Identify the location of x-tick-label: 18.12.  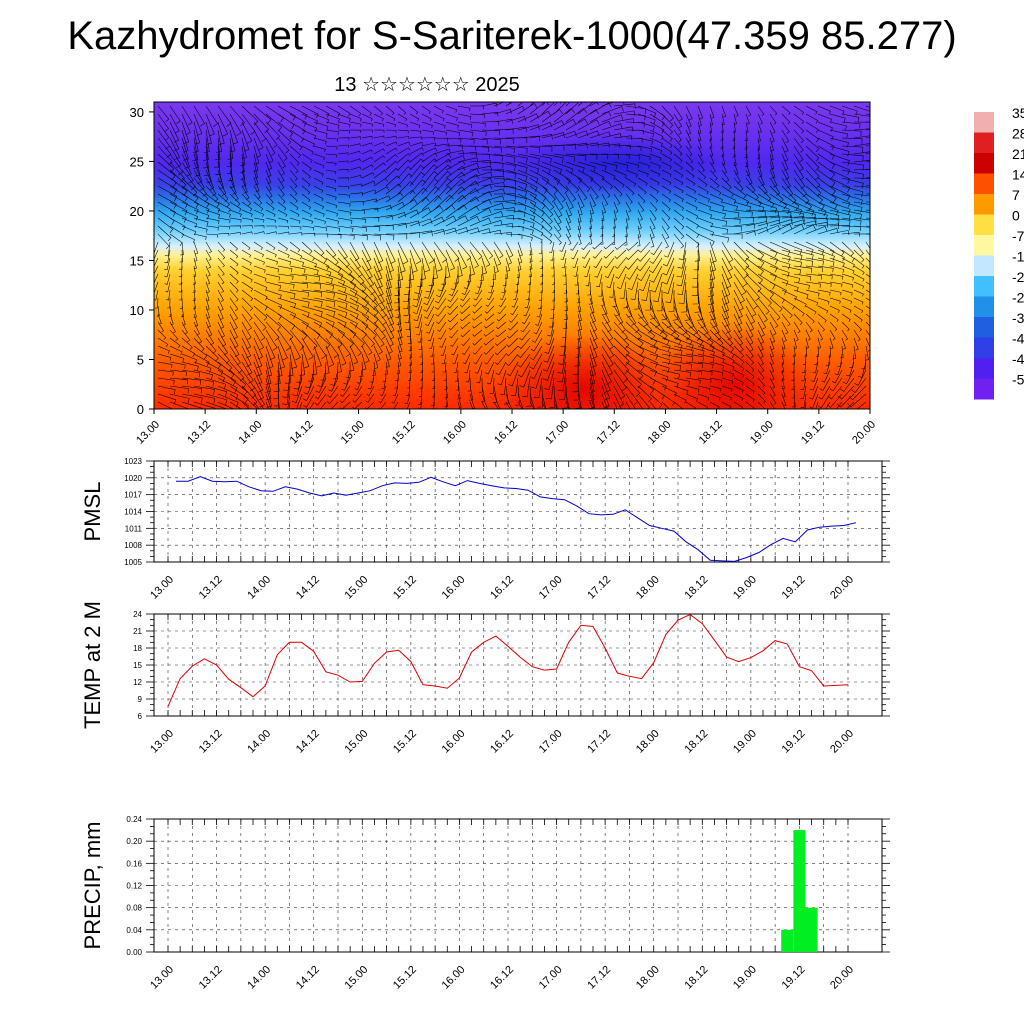
(696, 588).